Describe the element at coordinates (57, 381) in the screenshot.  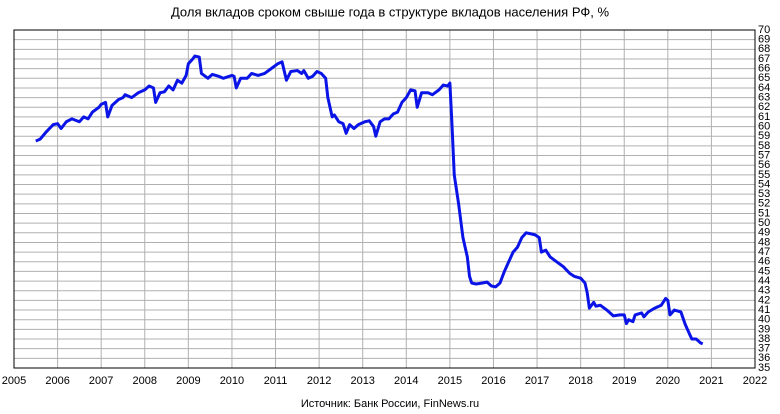
I see `x-tick-label: 2006` at that location.